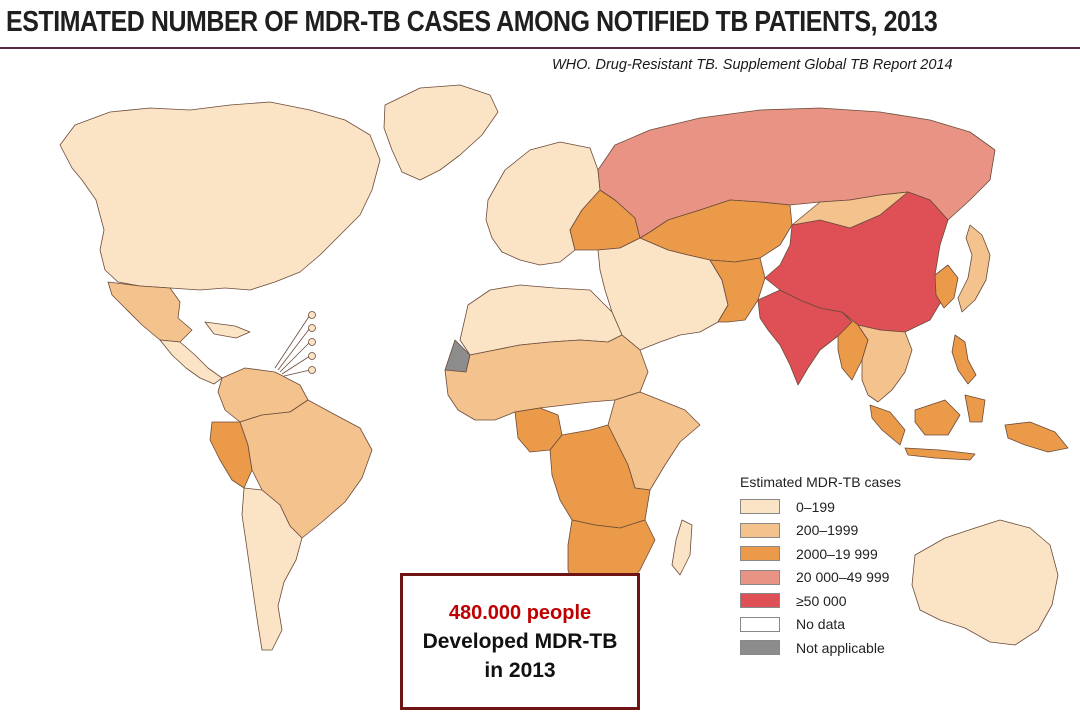  Describe the element at coordinates (540, 48) in the screenshot. I see `title-divider` at that location.